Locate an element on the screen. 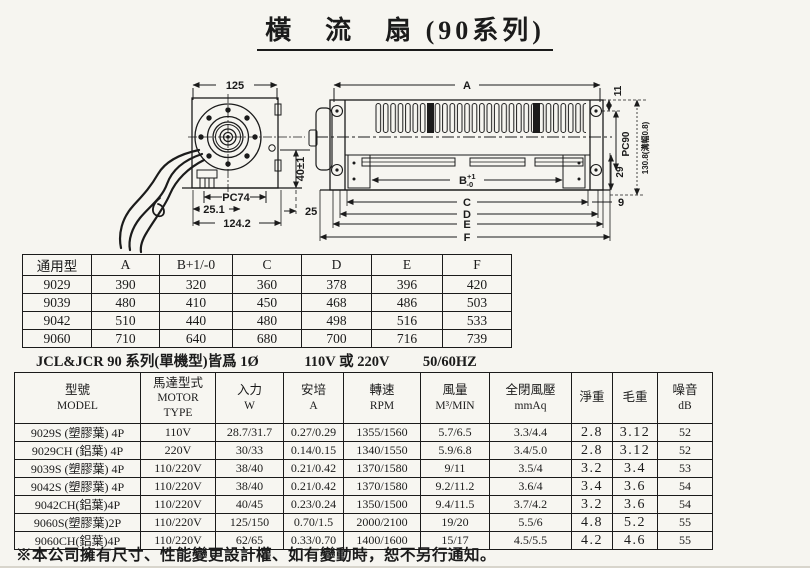 This screenshot has height=568, width=810. table-cell: 30/33 is located at coordinates (249, 450).